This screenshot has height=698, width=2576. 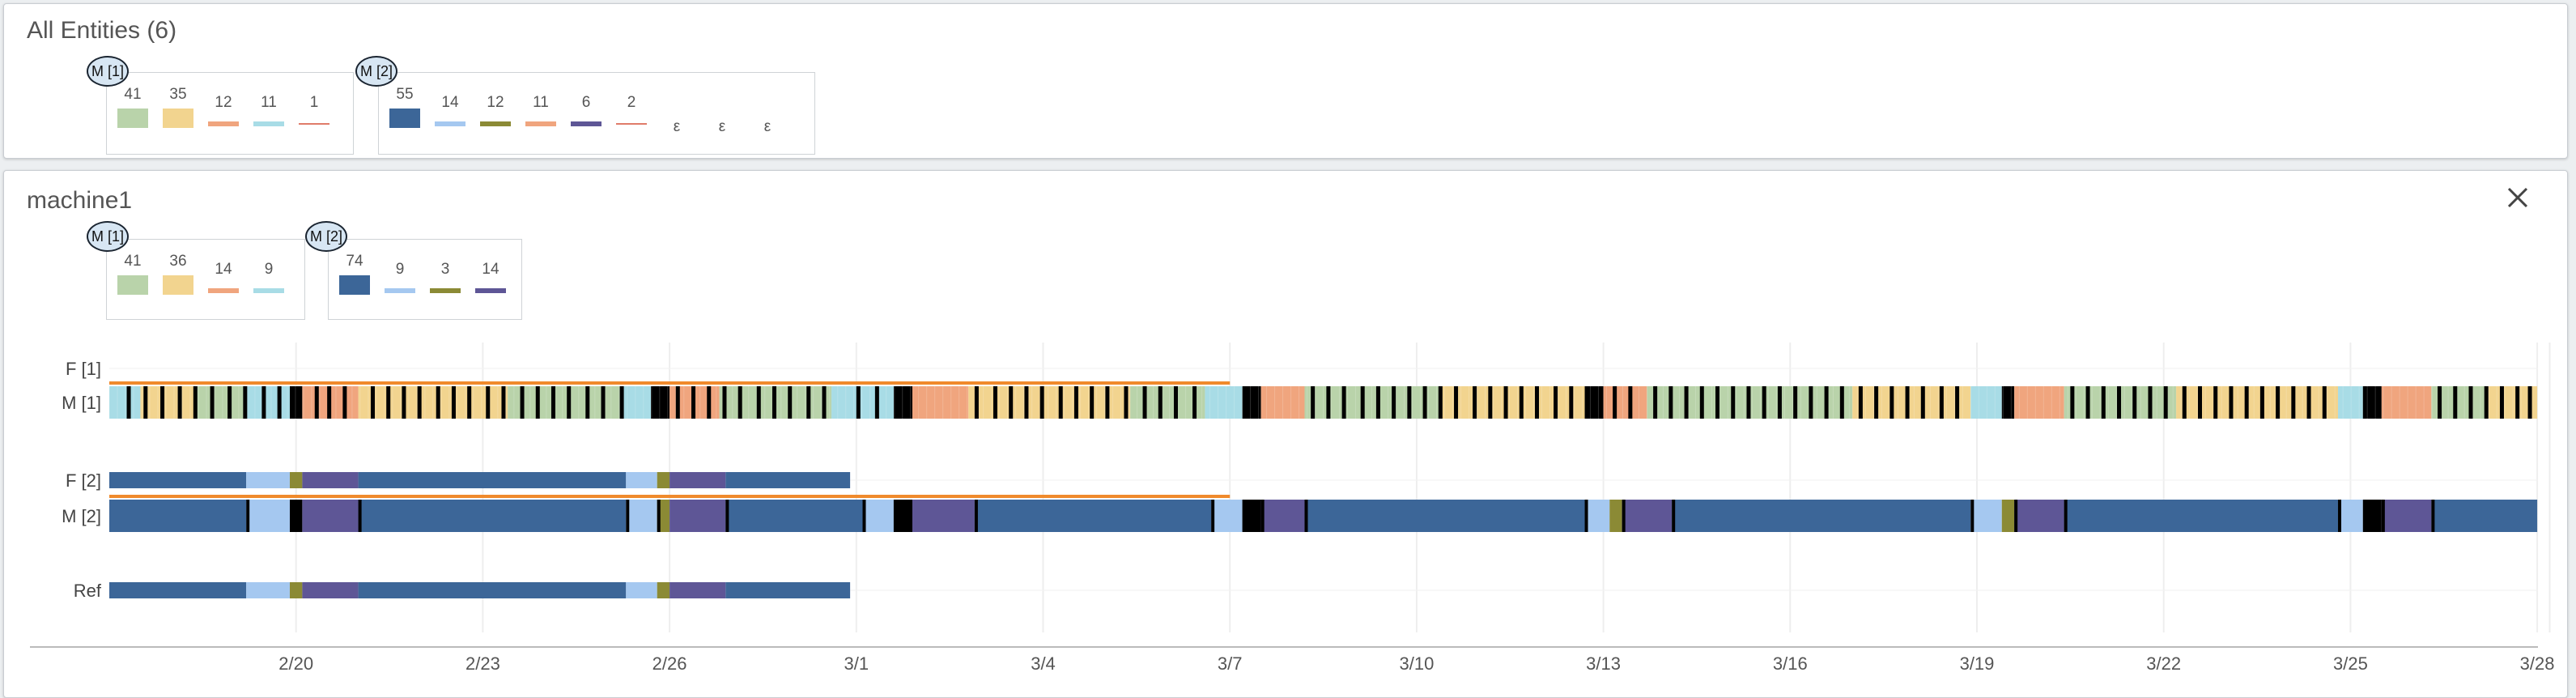 I want to click on x-tick-label: 2/26, so click(x=670, y=663).